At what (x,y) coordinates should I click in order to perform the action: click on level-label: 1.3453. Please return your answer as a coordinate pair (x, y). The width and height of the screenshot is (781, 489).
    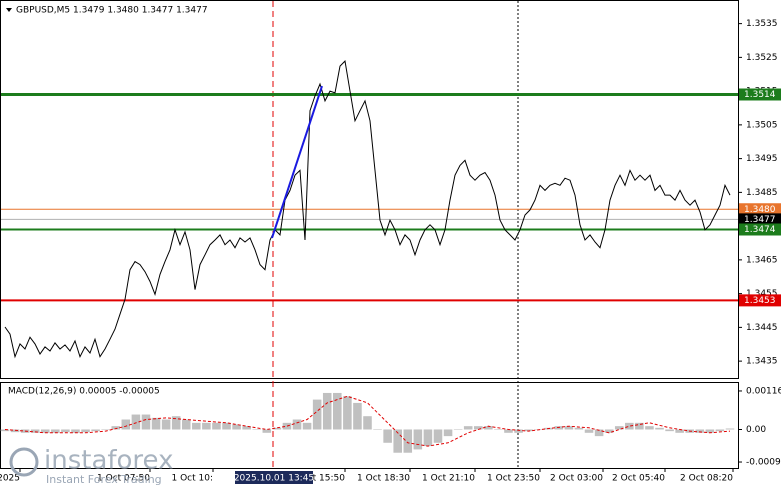
    Looking at the image, I should click on (760, 301).